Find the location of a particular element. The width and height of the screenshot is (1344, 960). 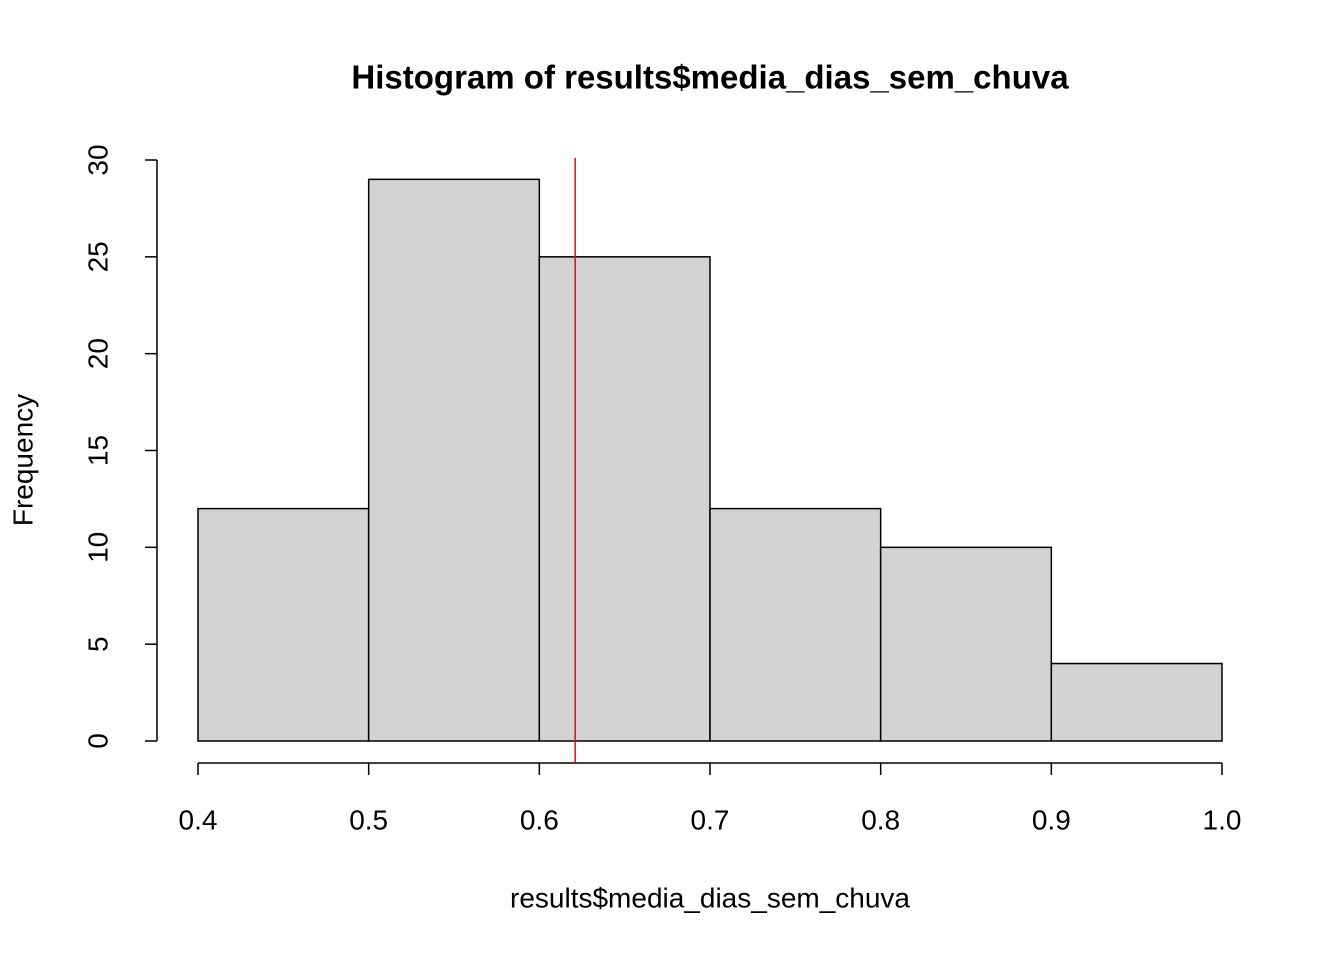

y-tick-label: 25 is located at coordinates (97, 256).